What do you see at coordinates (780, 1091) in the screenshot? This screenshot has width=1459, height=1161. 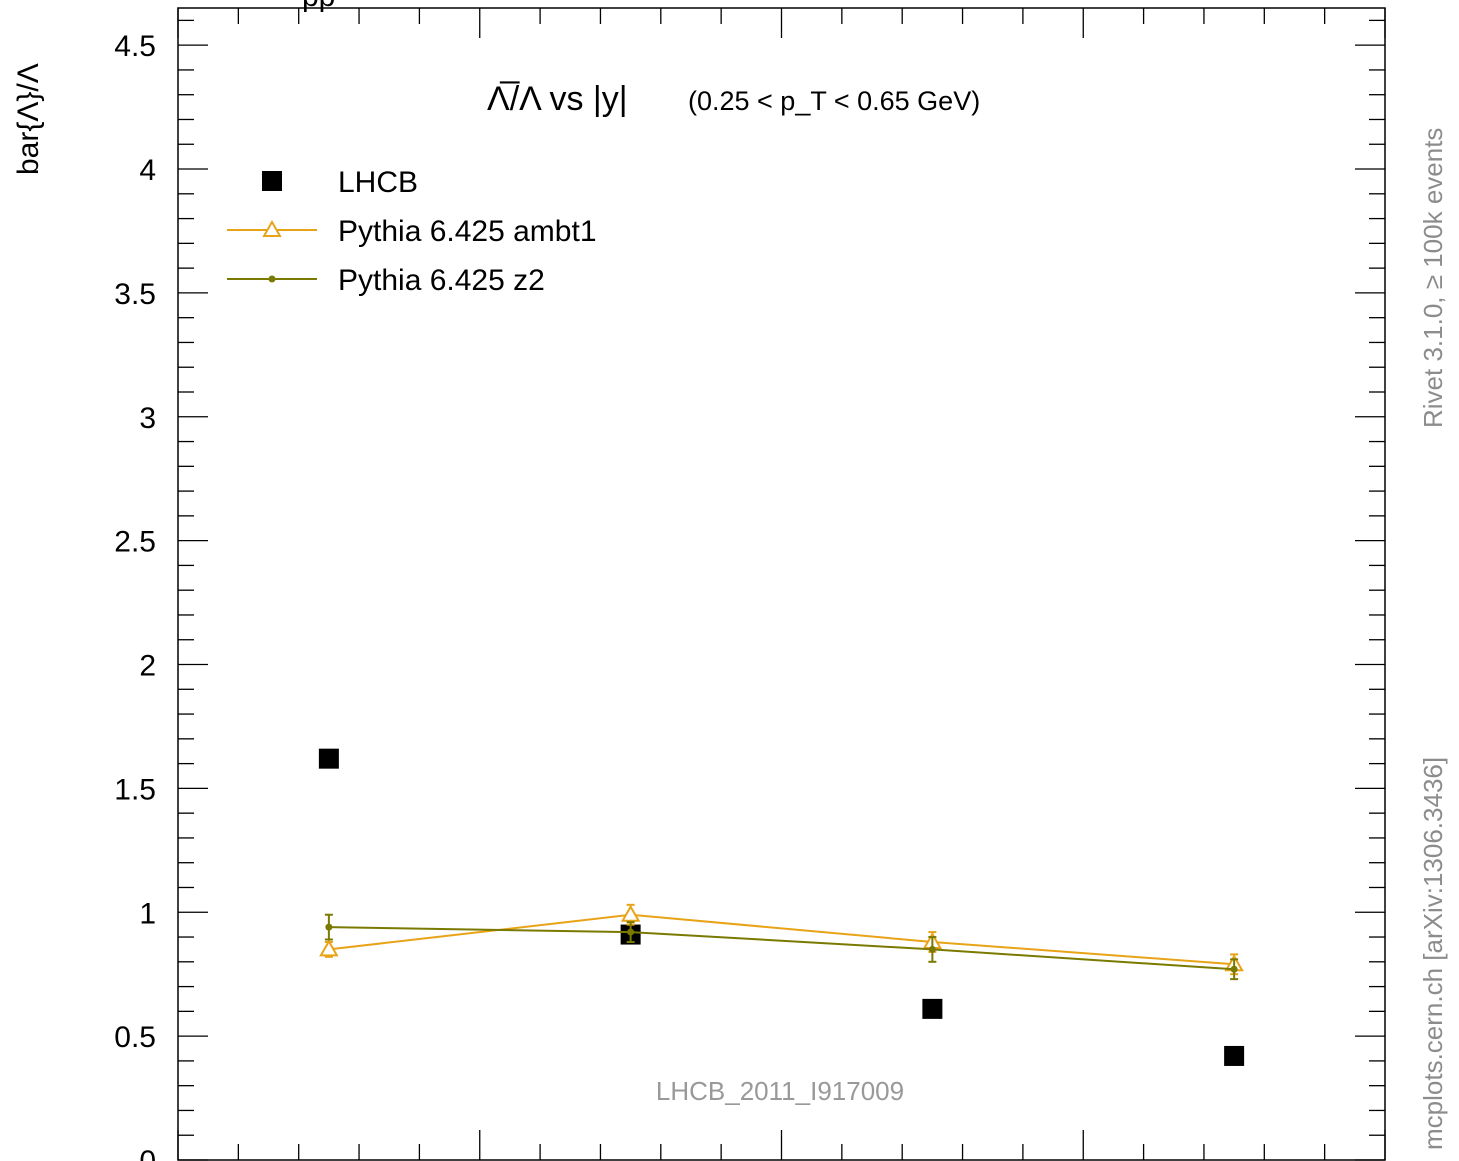 I see `watermark-label: LHCB_2011_I917009` at bounding box center [780, 1091].